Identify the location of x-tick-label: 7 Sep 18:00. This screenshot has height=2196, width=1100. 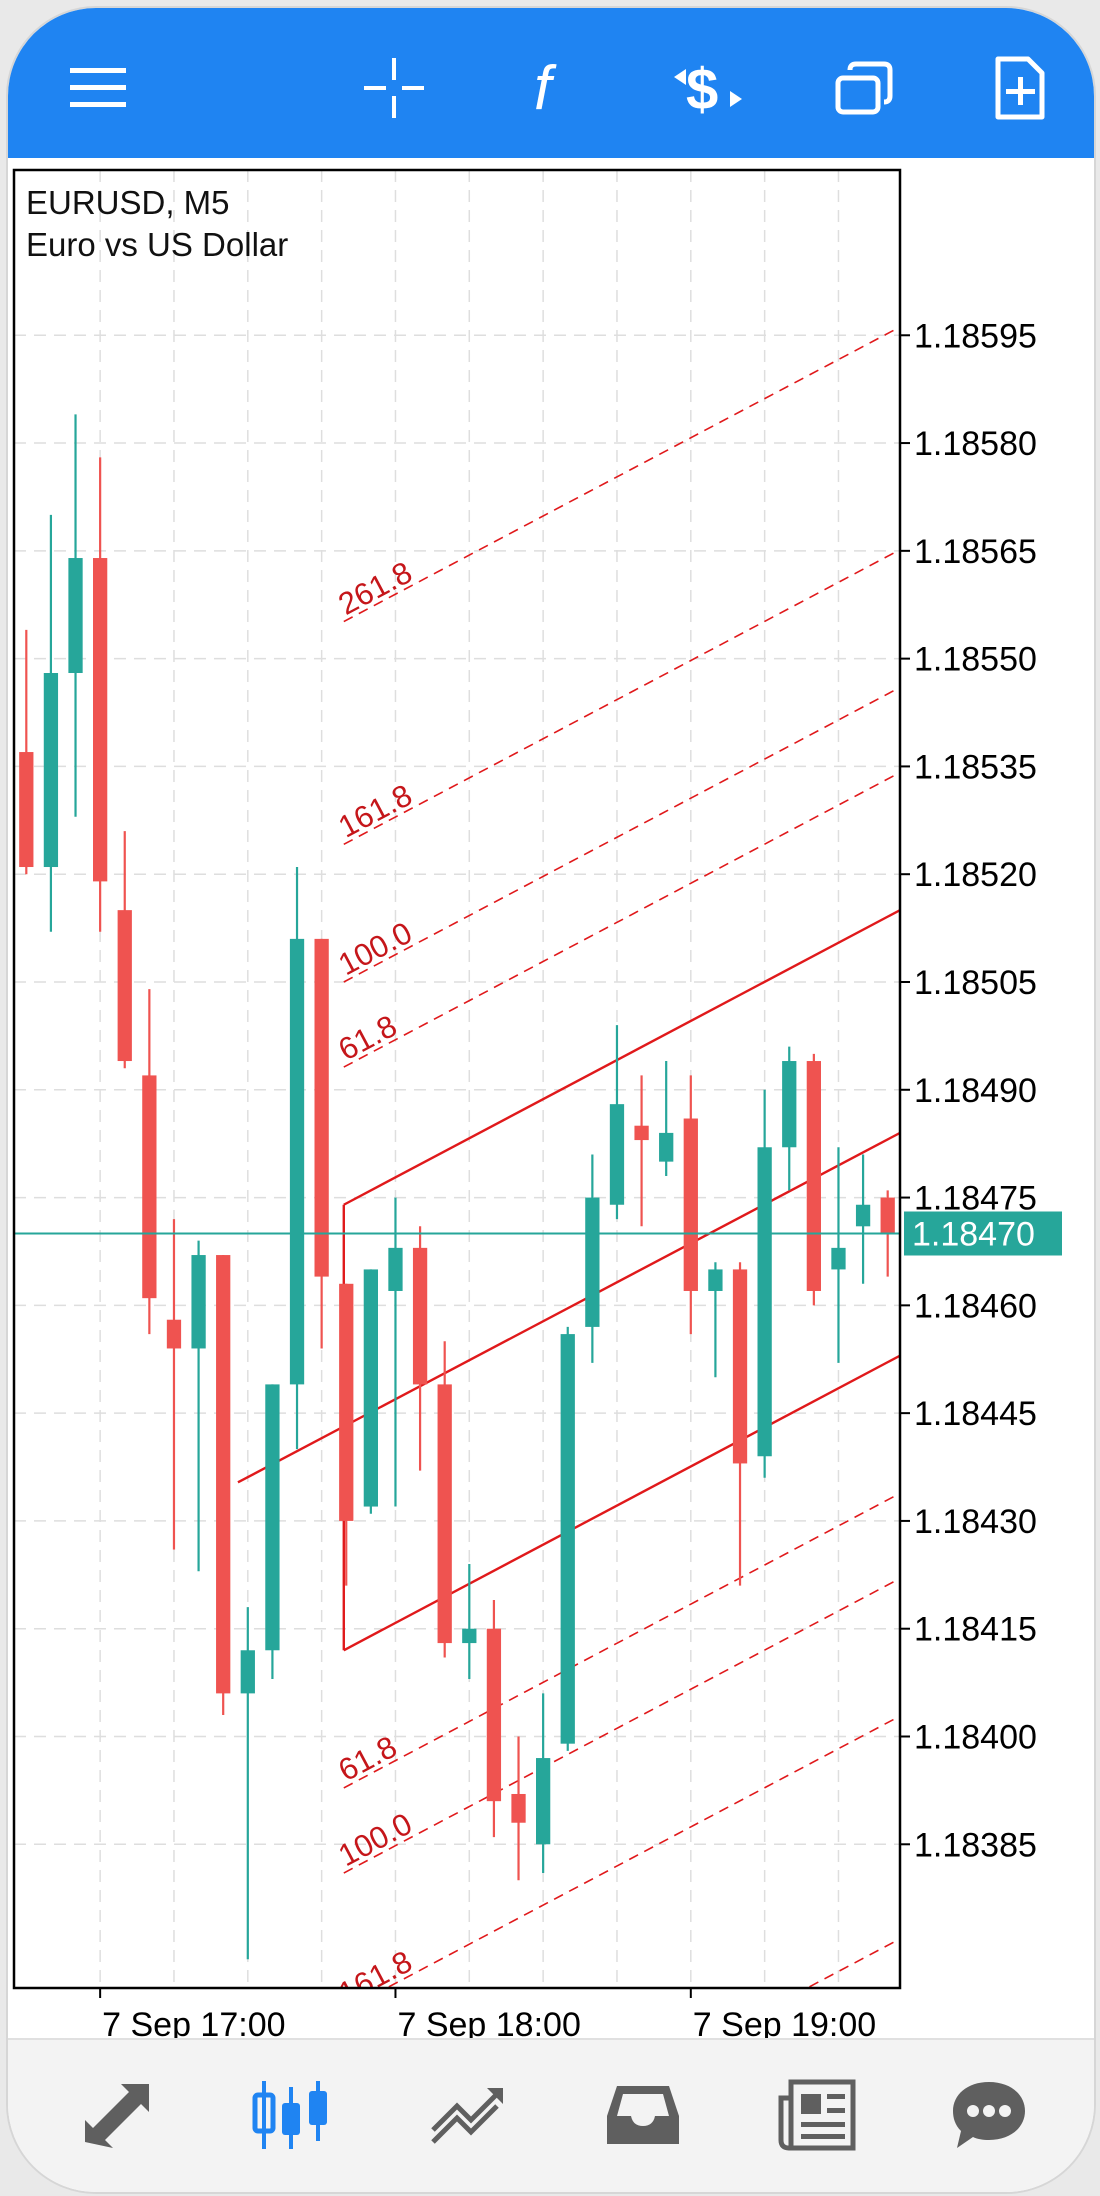
(488, 2022).